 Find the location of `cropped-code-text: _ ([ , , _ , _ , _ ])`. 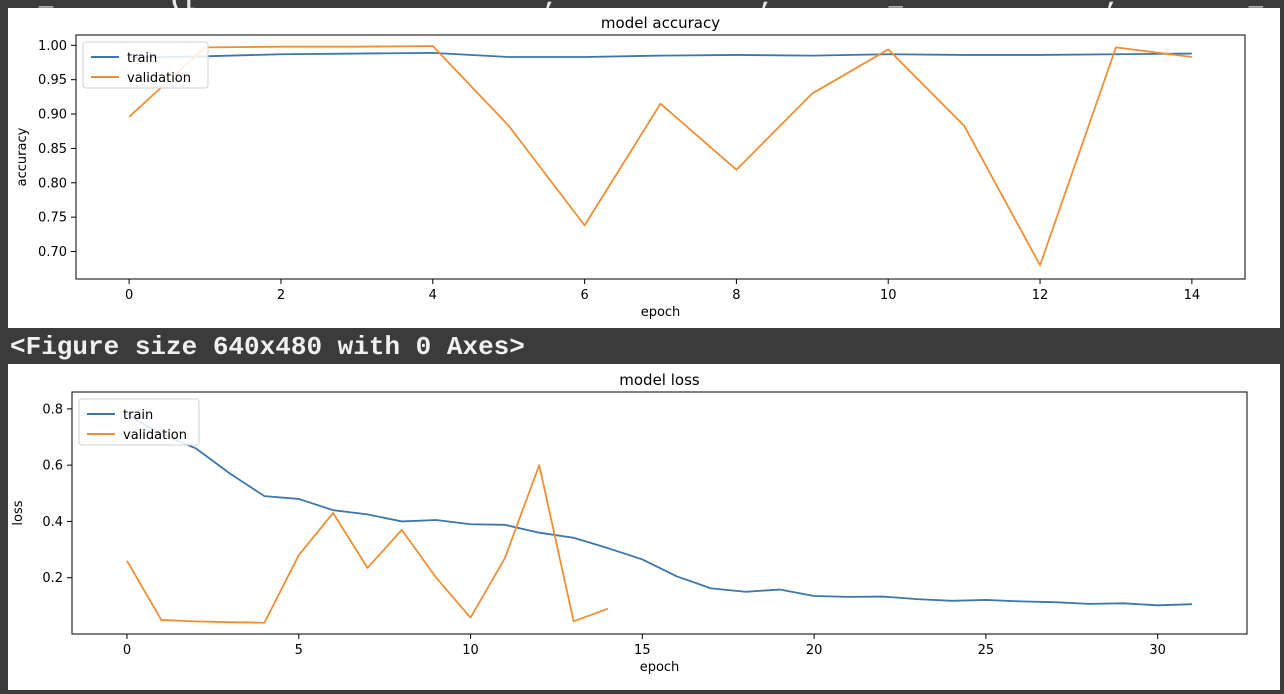

cropped-code-text: _ ([ , , _ , _ , _ ]) is located at coordinates (647, 4).